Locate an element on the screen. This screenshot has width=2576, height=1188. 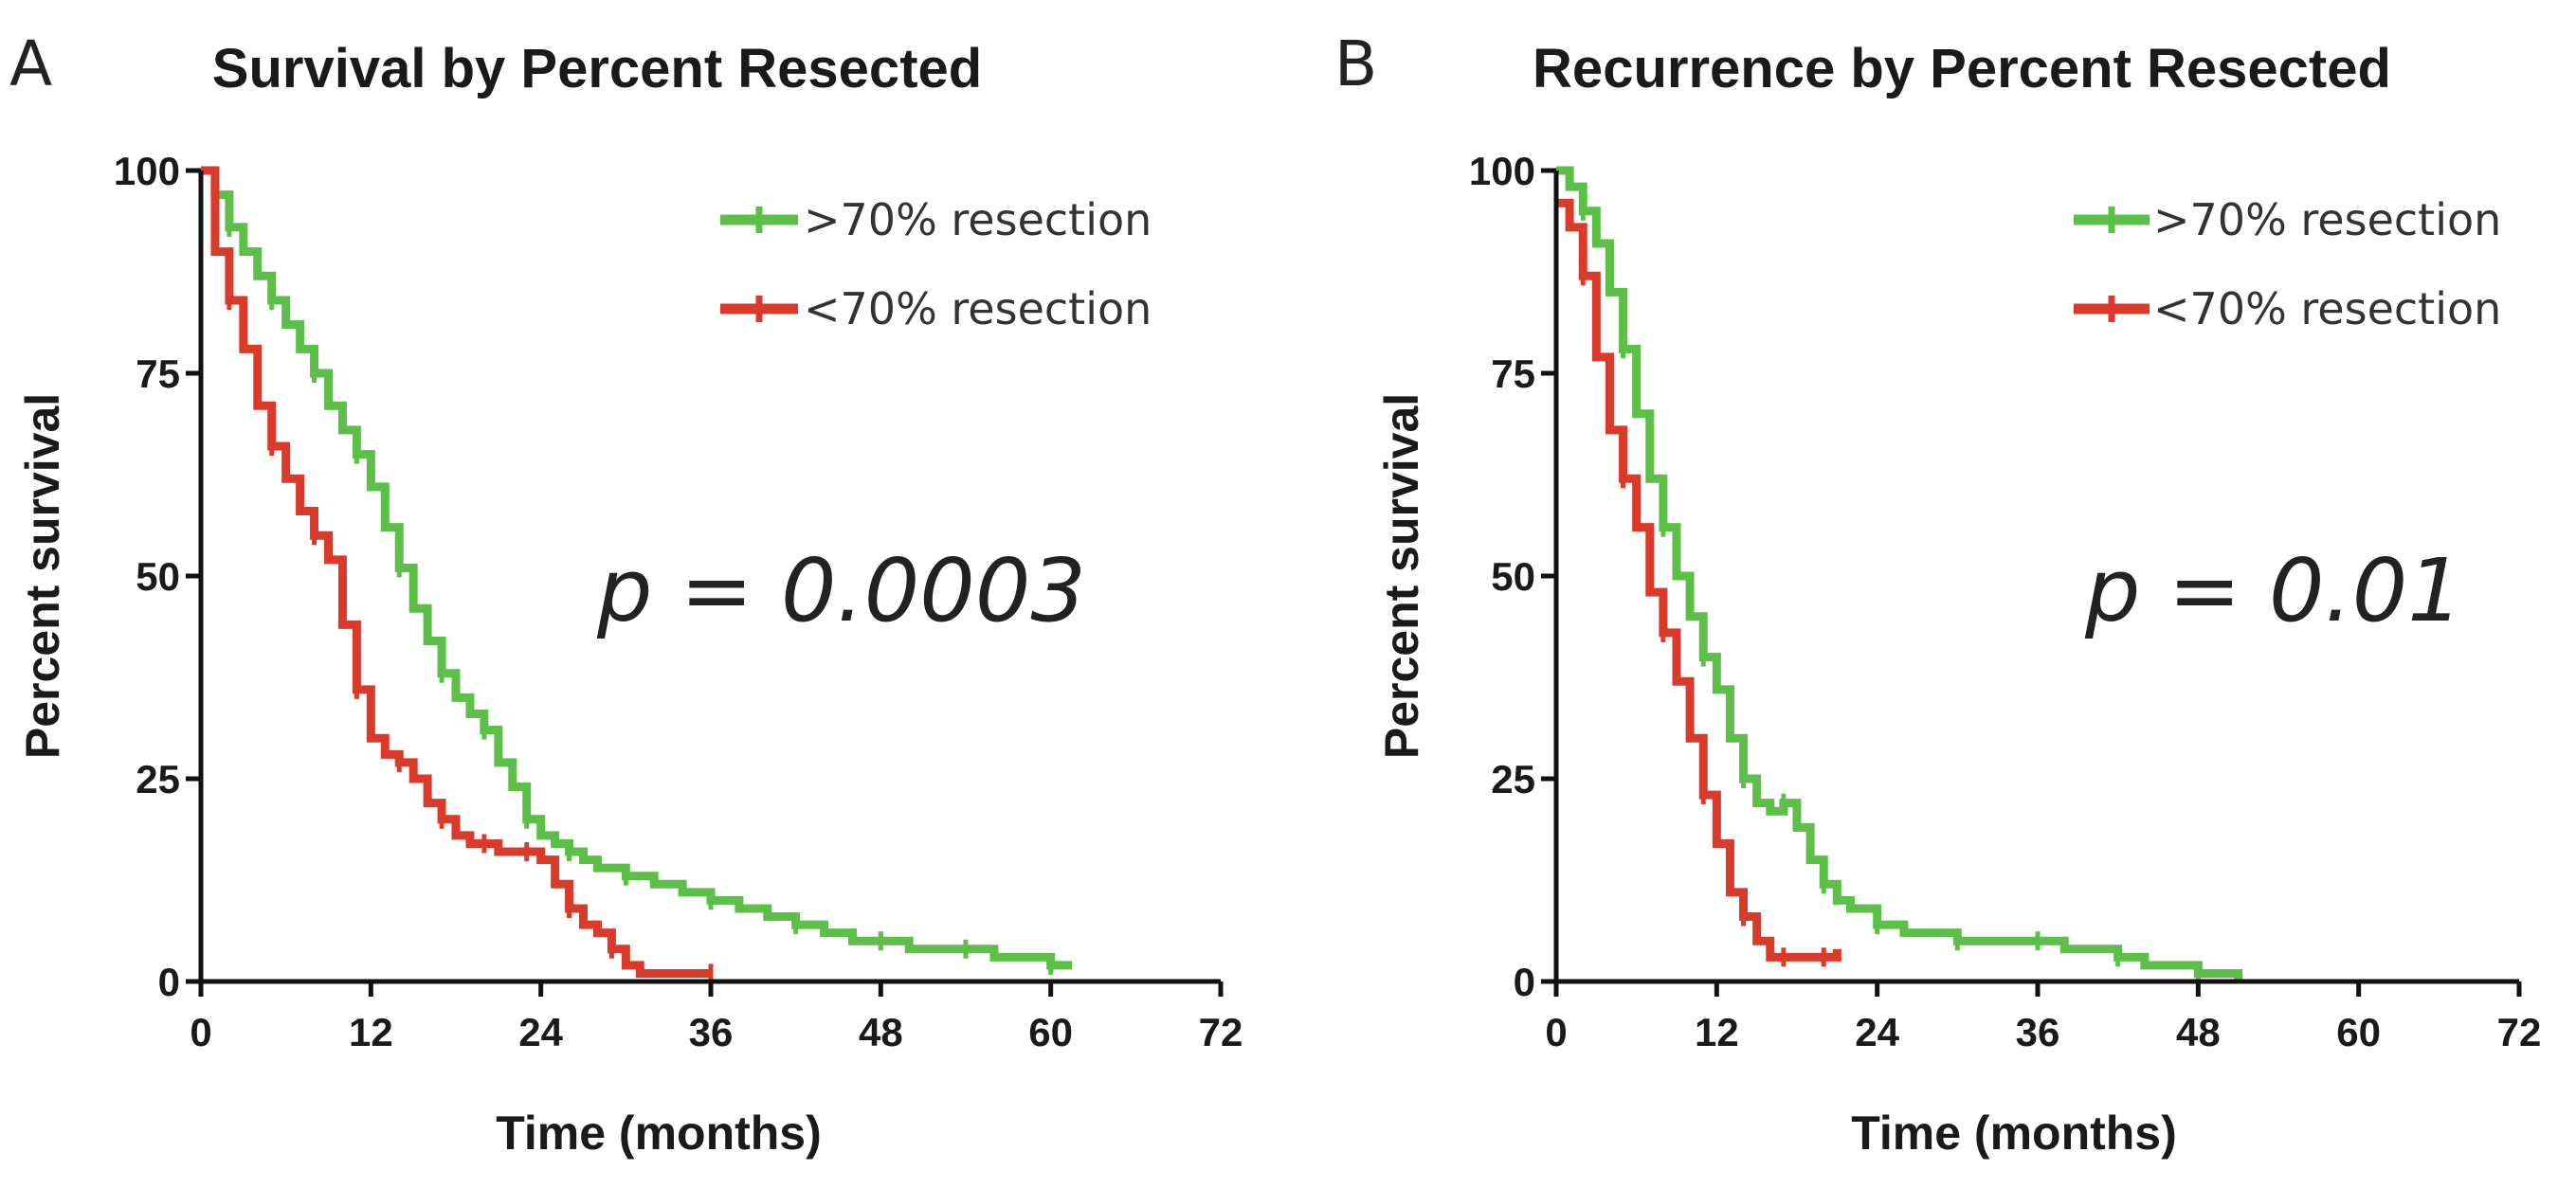
panel-b-legend-label-gt70: >70% resection is located at coordinates (2327, 219).